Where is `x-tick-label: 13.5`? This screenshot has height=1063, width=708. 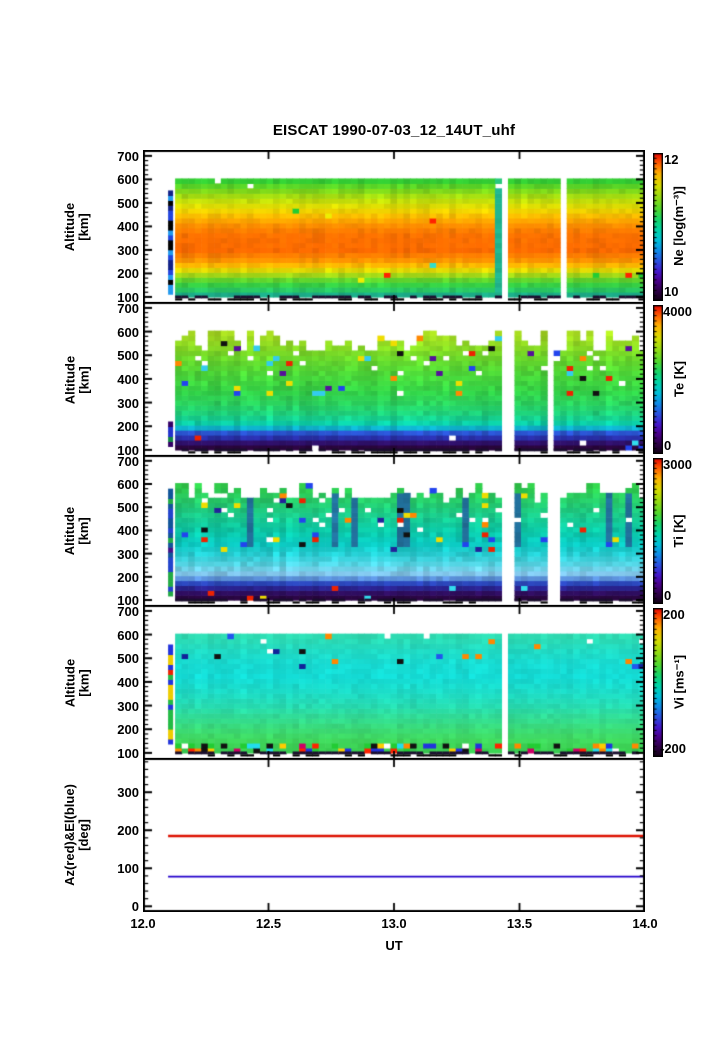
x-tick-label: 13.5 is located at coordinates (519, 923).